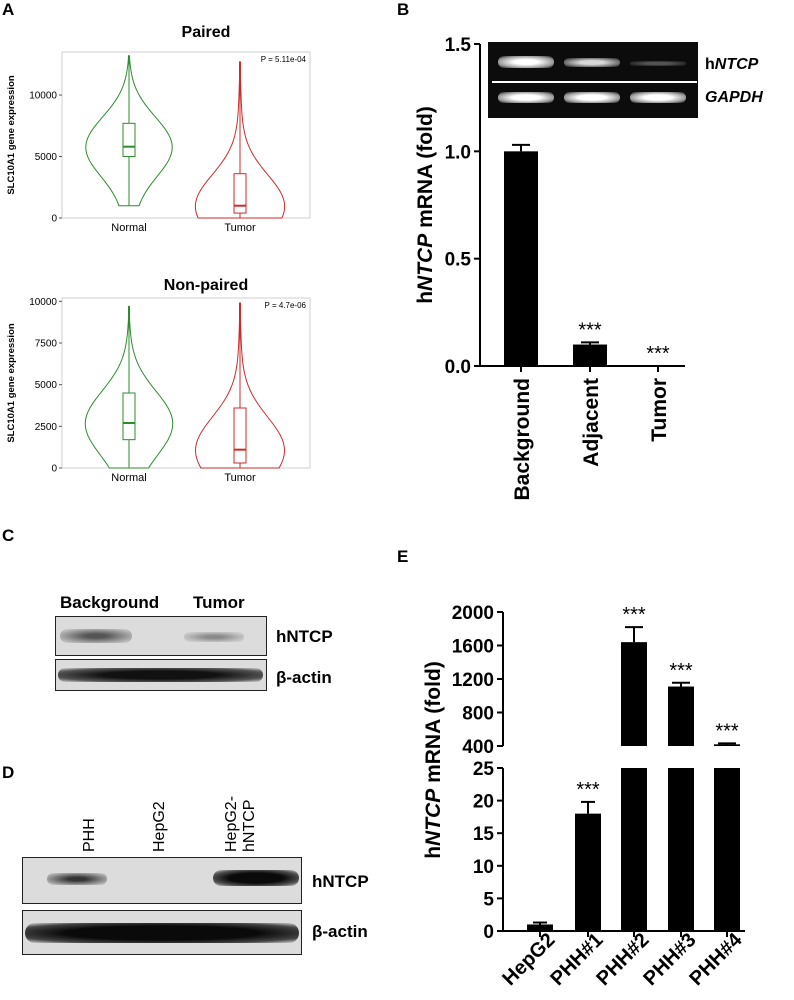 The image size is (794, 1000). What do you see at coordinates (46, 344) in the screenshot?
I see `y-tick-label: 7500` at bounding box center [46, 344].